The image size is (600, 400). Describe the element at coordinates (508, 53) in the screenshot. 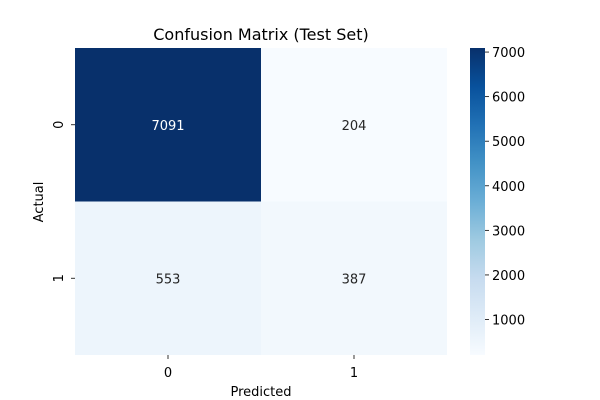

I see `colorbar-tick-label: 7000` at that location.